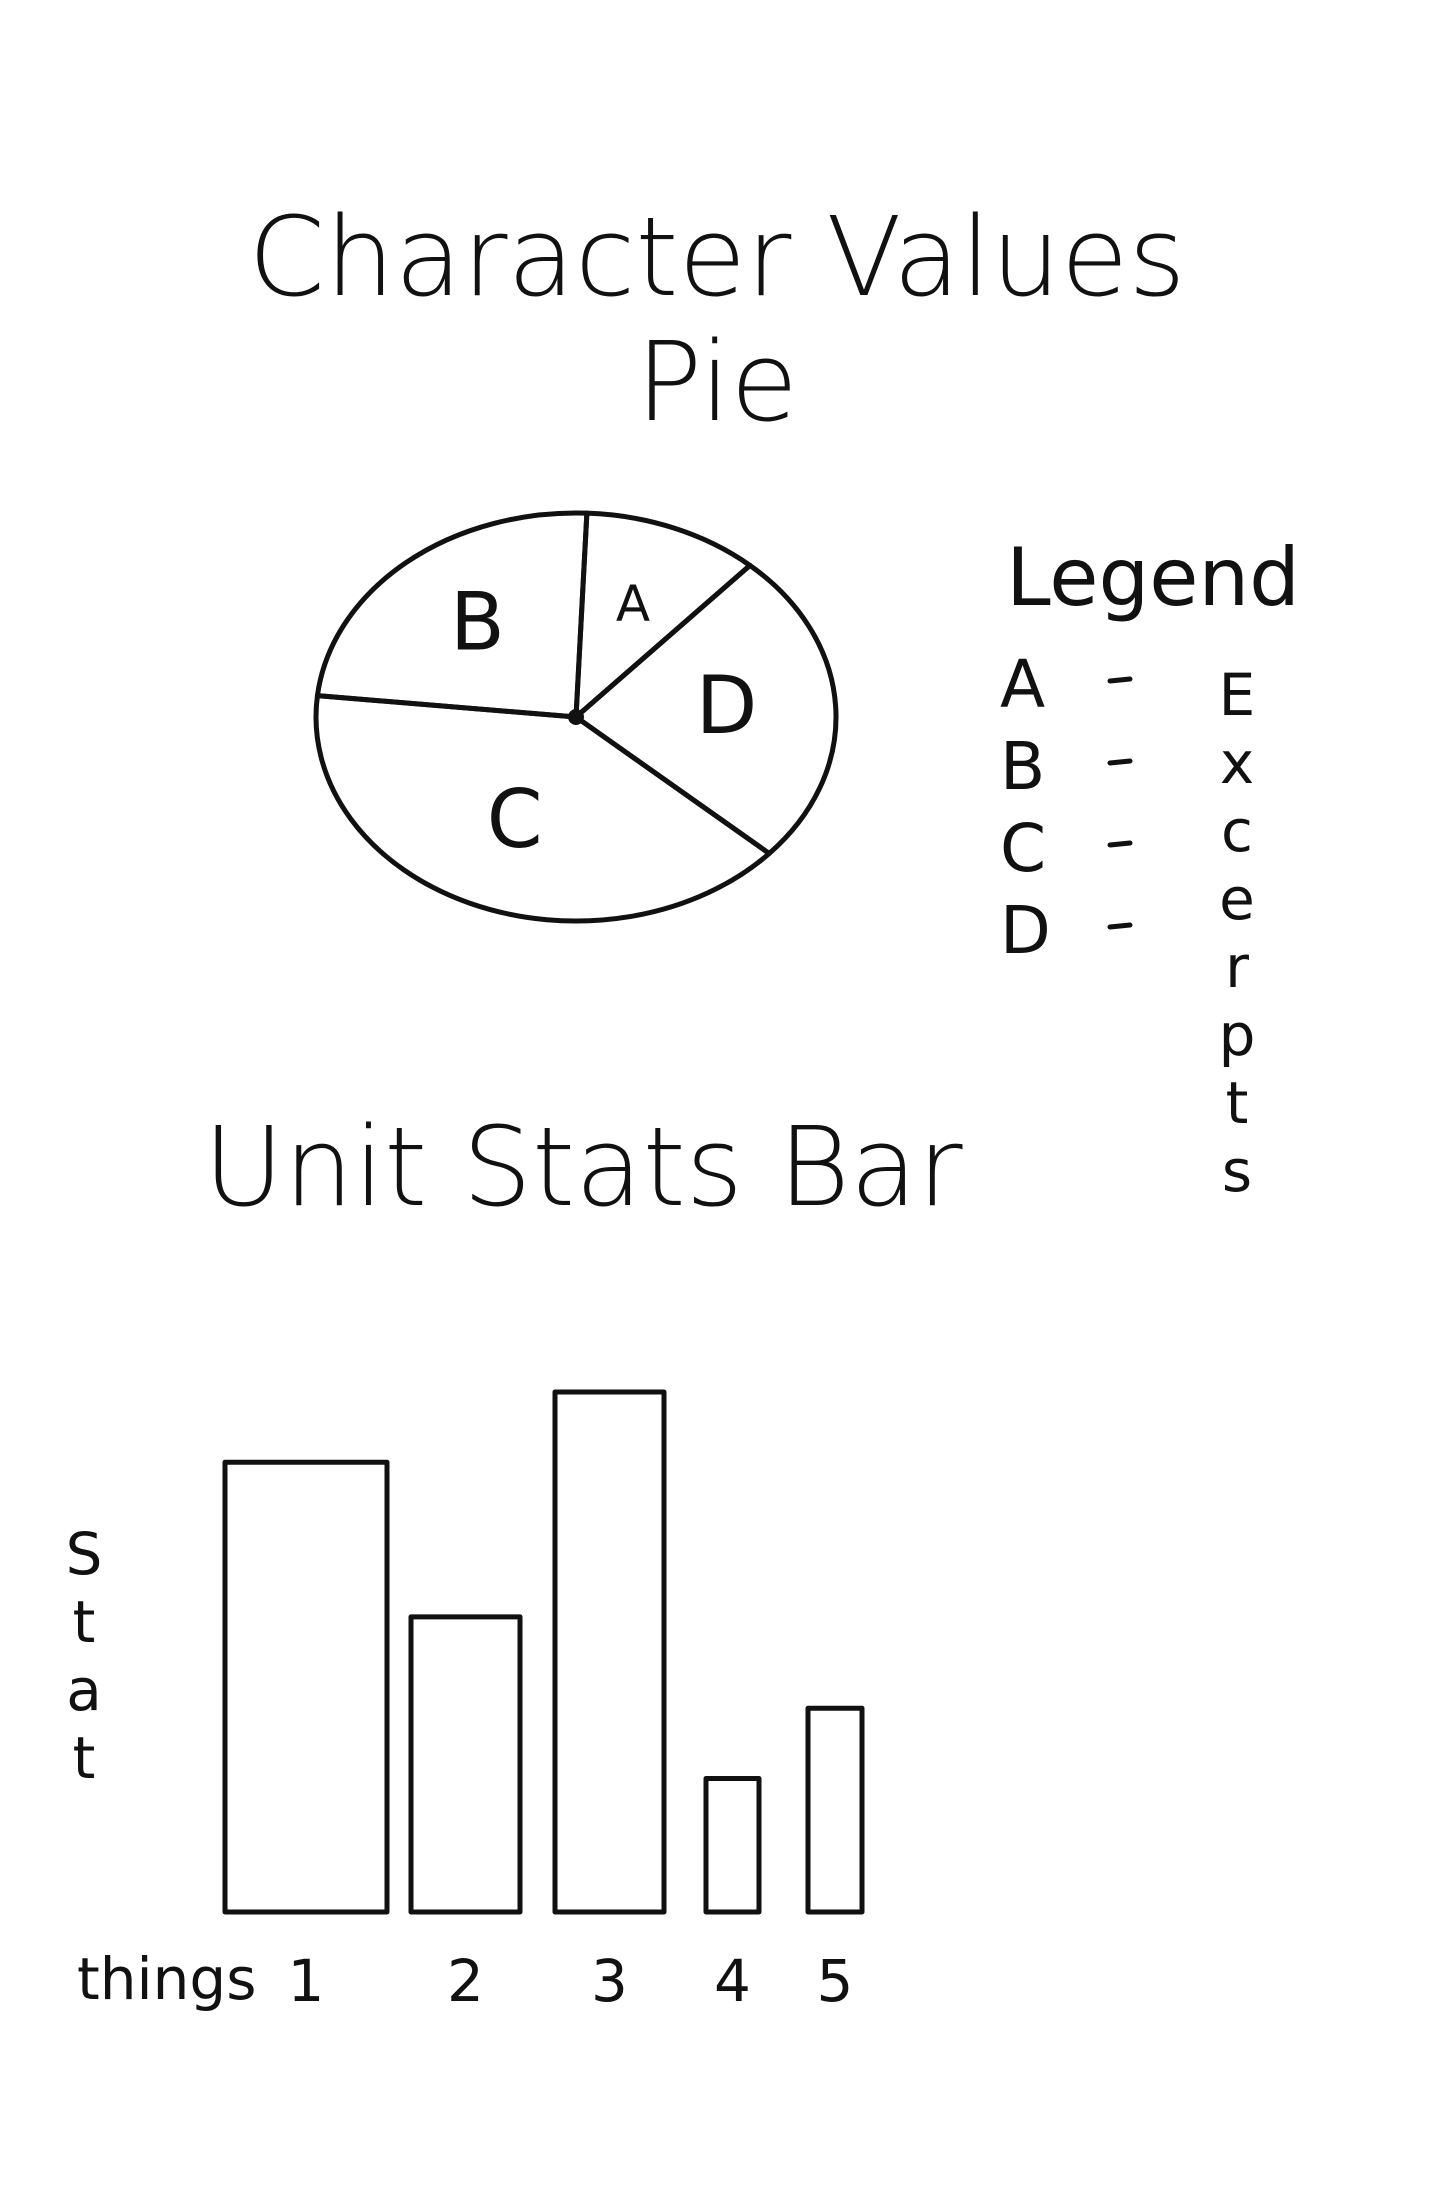 The height and width of the screenshot is (2190, 1440). Describe the element at coordinates (1023, 848) in the screenshot. I see `legend-label: C` at that location.